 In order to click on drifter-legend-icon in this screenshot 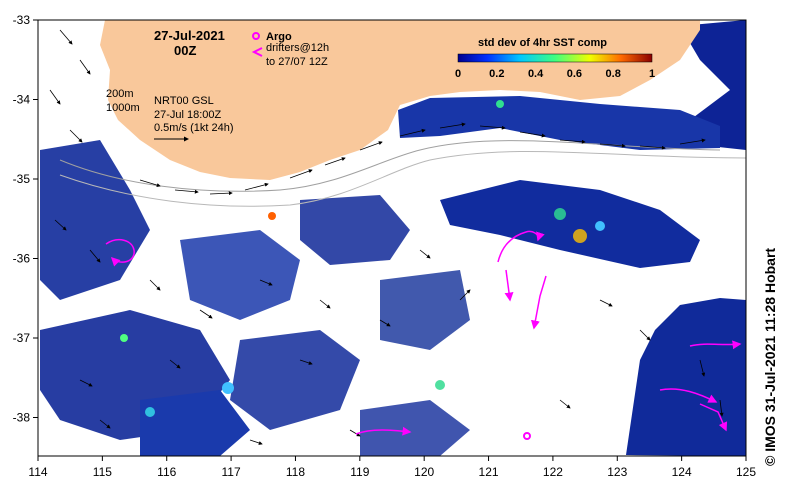, I will do `click(257, 52)`.